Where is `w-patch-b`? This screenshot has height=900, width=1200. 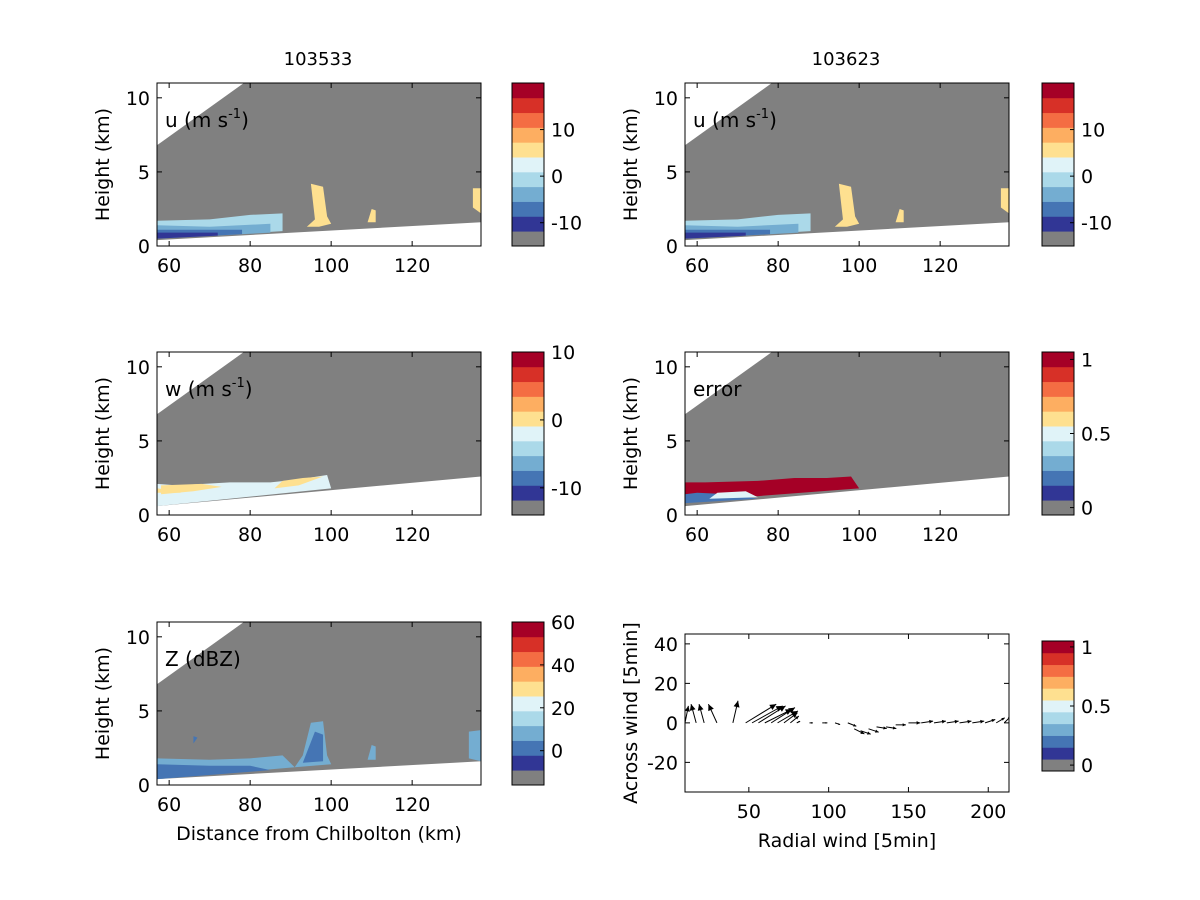
w-patch-b is located at coordinates (299, 482).